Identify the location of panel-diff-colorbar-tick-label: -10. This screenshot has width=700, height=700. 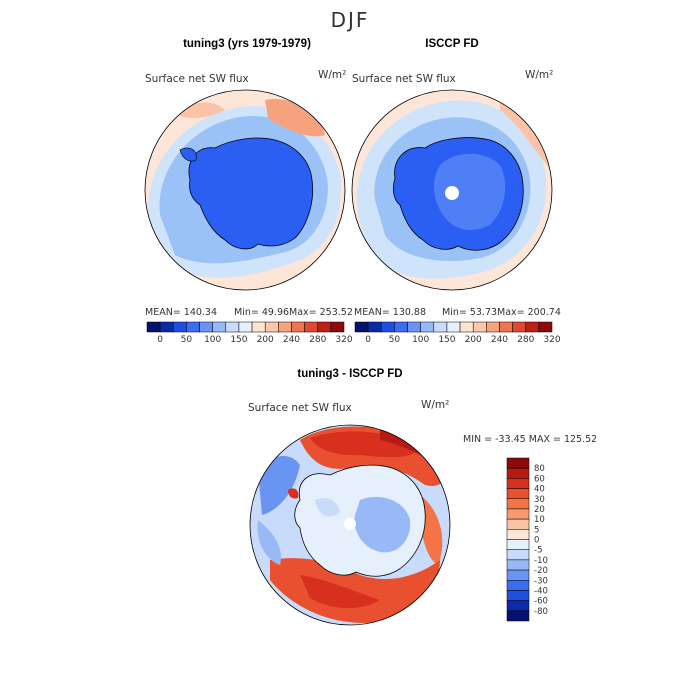
(541, 561).